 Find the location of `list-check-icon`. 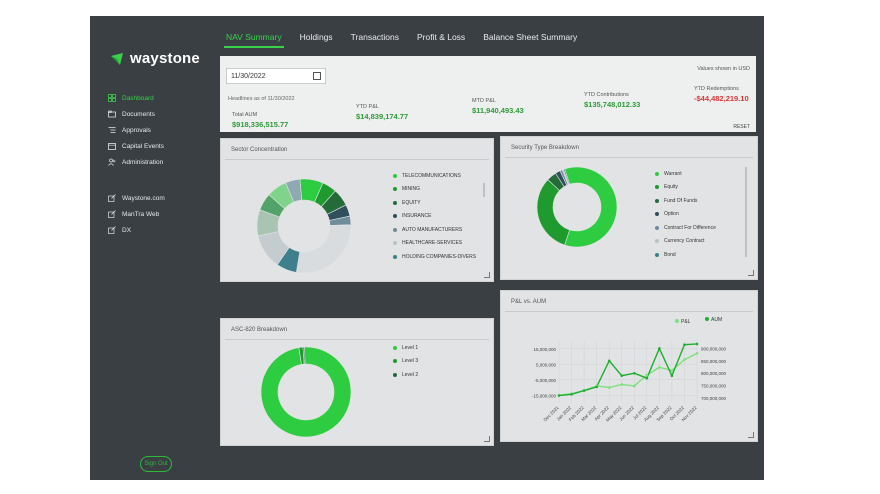

list-check-icon is located at coordinates (112, 130).